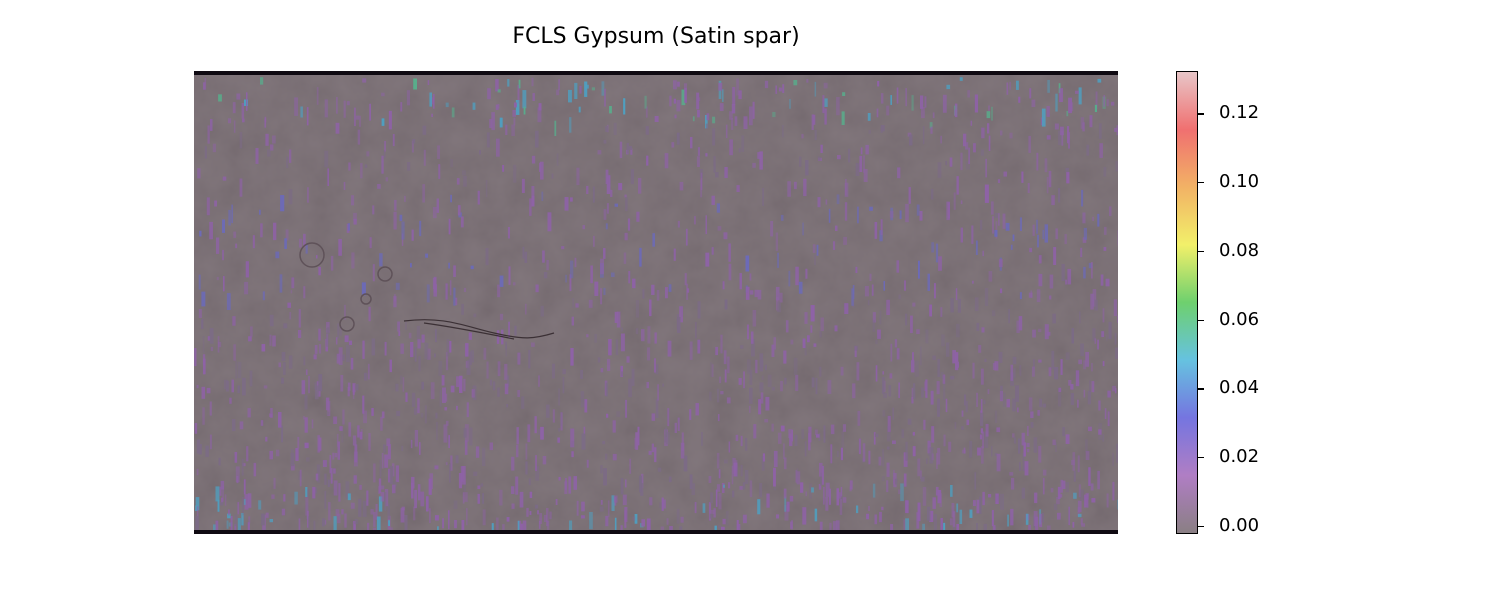  Describe the element at coordinates (1239, 113) in the screenshot. I see `colorbar-tick-label: 0.12` at that location.